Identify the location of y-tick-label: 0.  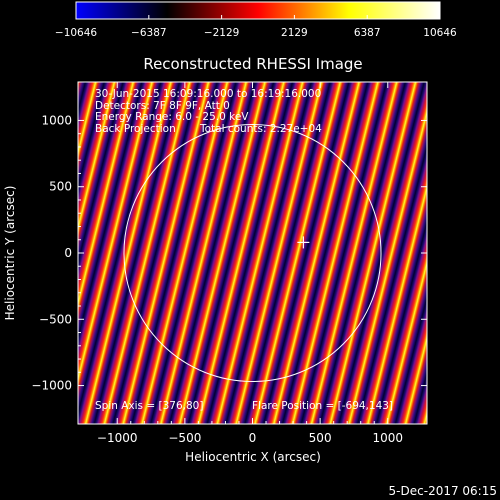
(68, 253).